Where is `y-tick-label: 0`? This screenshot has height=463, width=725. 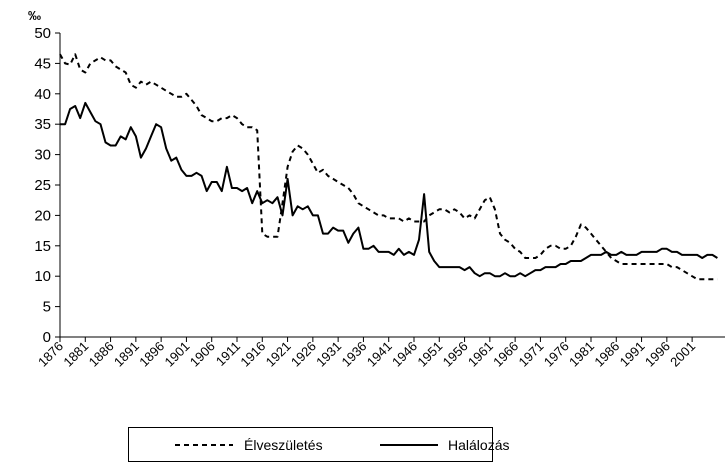 y-tick-label: 0 is located at coordinates (47, 337).